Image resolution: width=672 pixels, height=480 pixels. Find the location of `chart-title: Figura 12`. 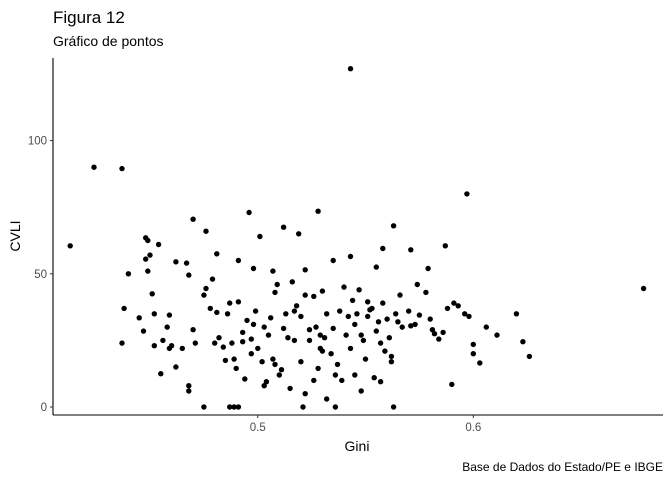

chart-title: Figura 12 is located at coordinates (89, 17).